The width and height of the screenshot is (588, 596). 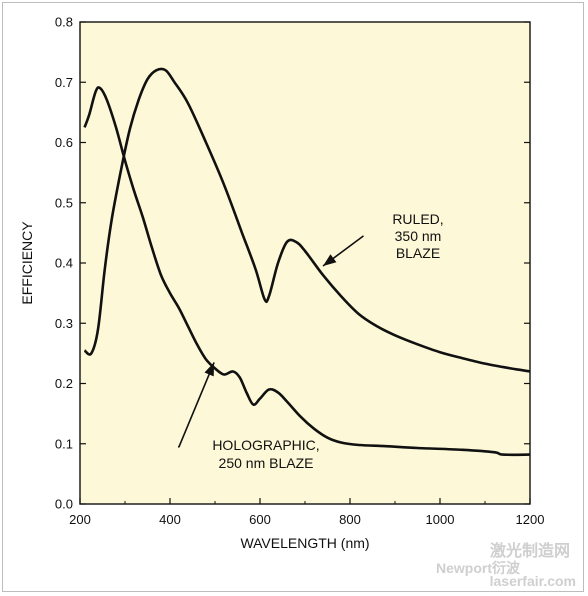 I want to click on watermark: 激光制造网 Newport衍波 laserfair.com, so click(x=506, y=565).